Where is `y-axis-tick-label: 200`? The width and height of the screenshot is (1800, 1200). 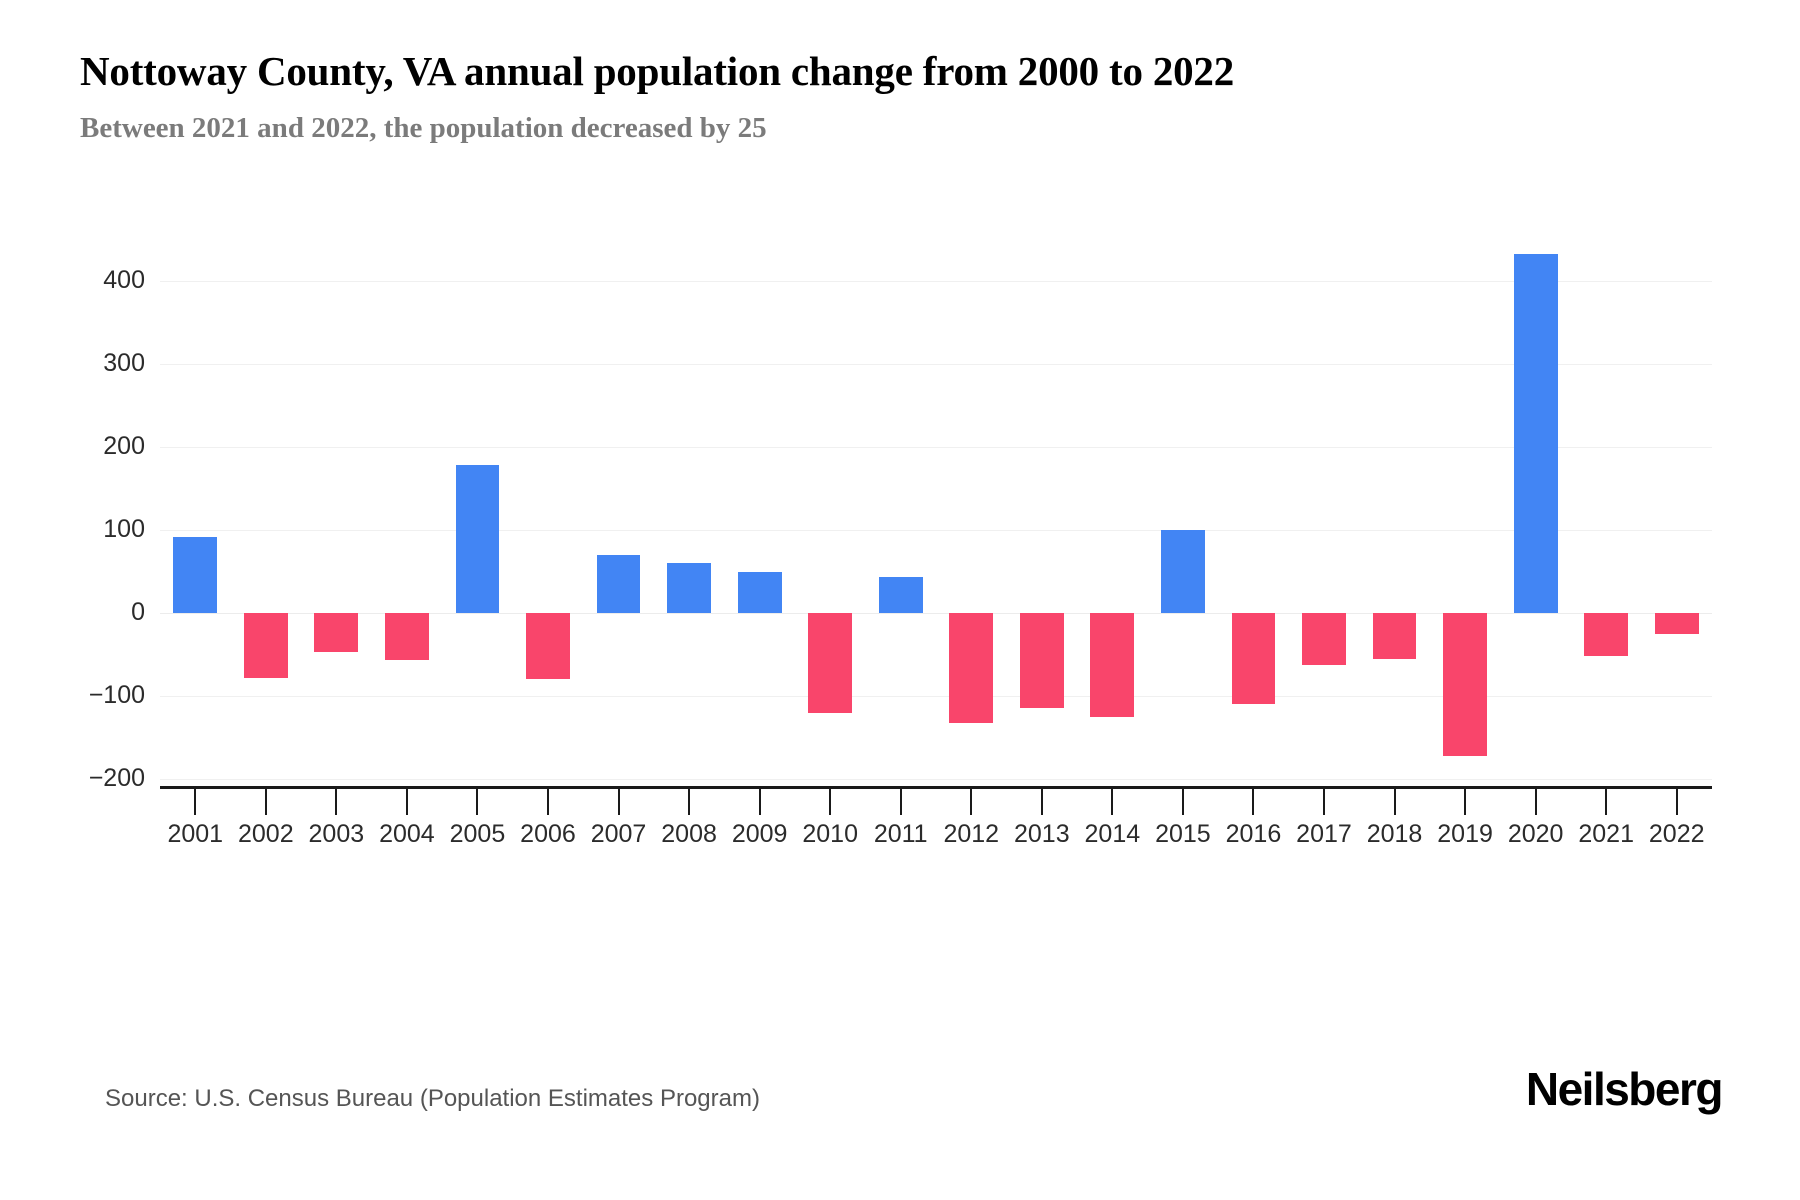 y-axis-tick-label: 200 is located at coordinates (124, 446).